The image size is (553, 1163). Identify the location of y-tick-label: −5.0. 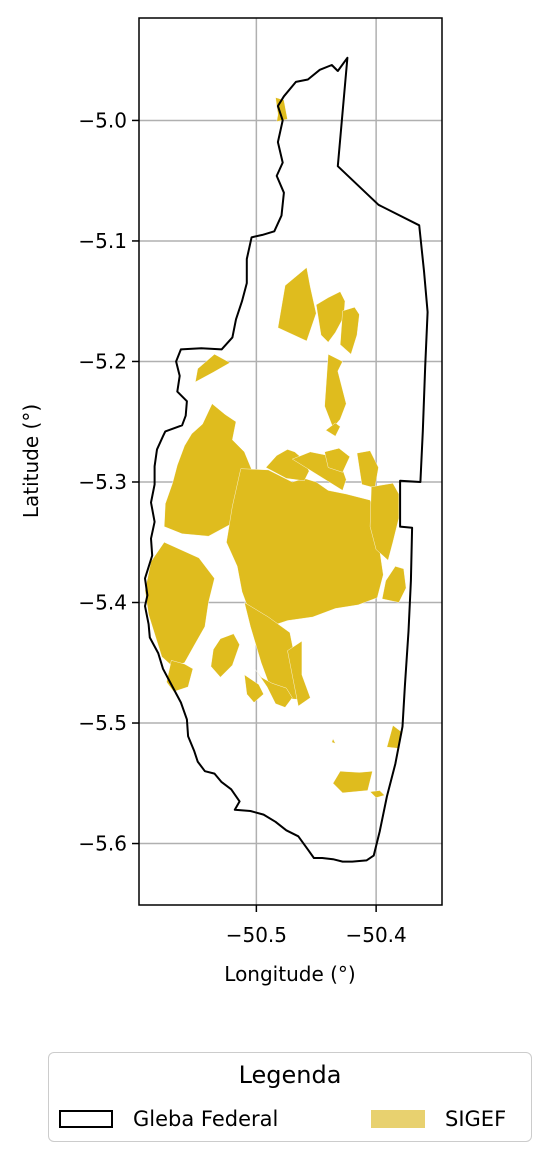
(102, 120).